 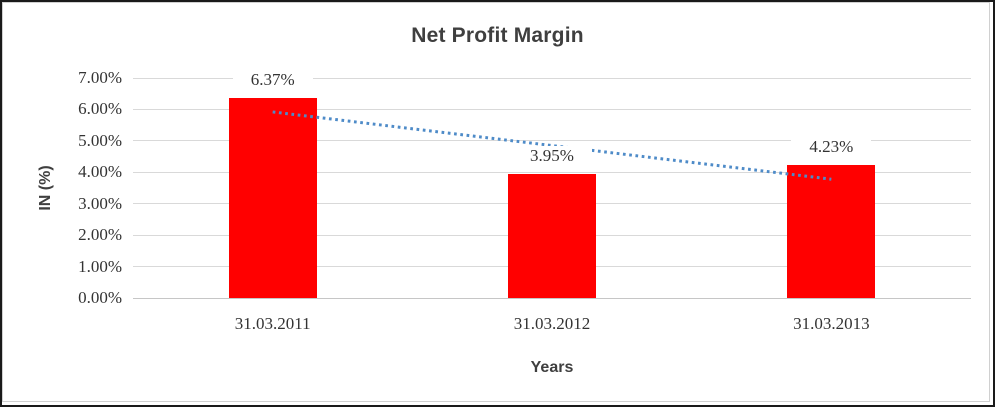 What do you see at coordinates (272, 79) in the screenshot?
I see `bar-data-label: 6.37%` at bounding box center [272, 79].